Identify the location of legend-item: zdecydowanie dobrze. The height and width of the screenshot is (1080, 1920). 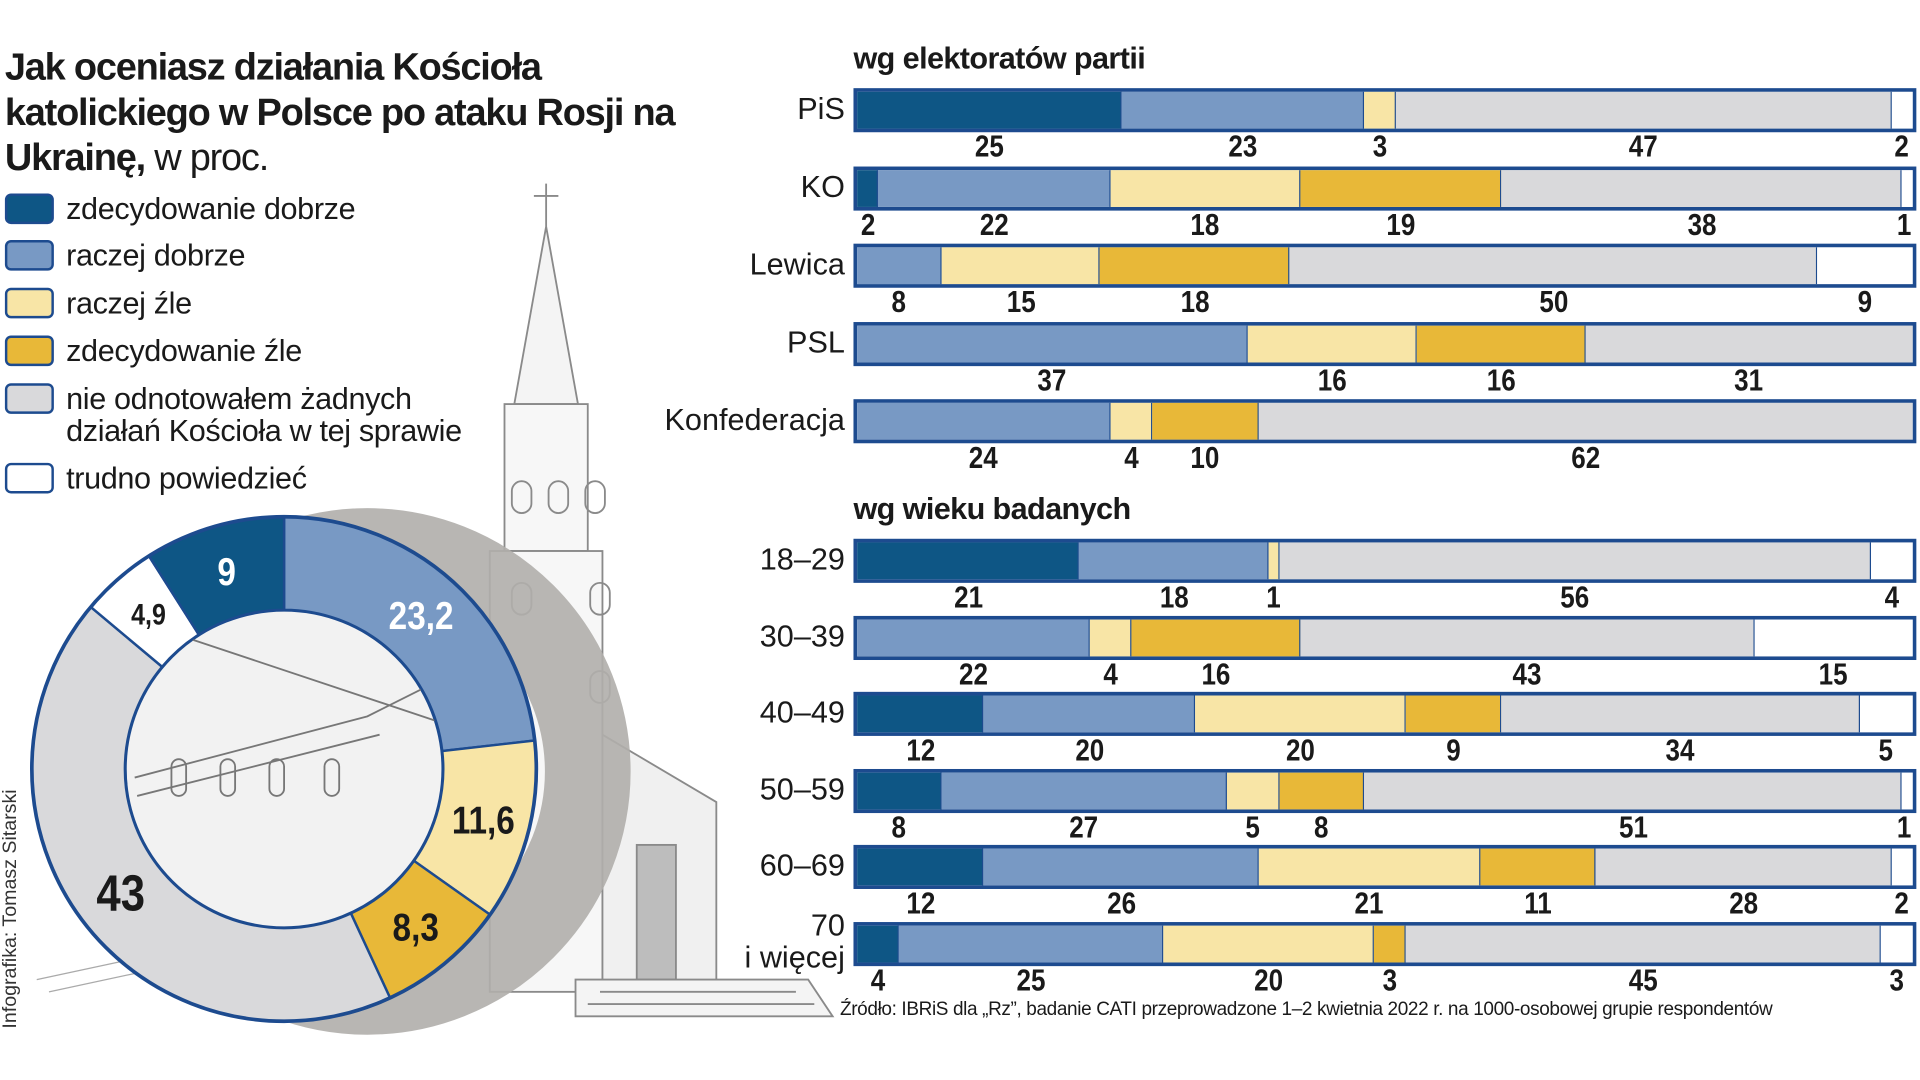
(180, 209).